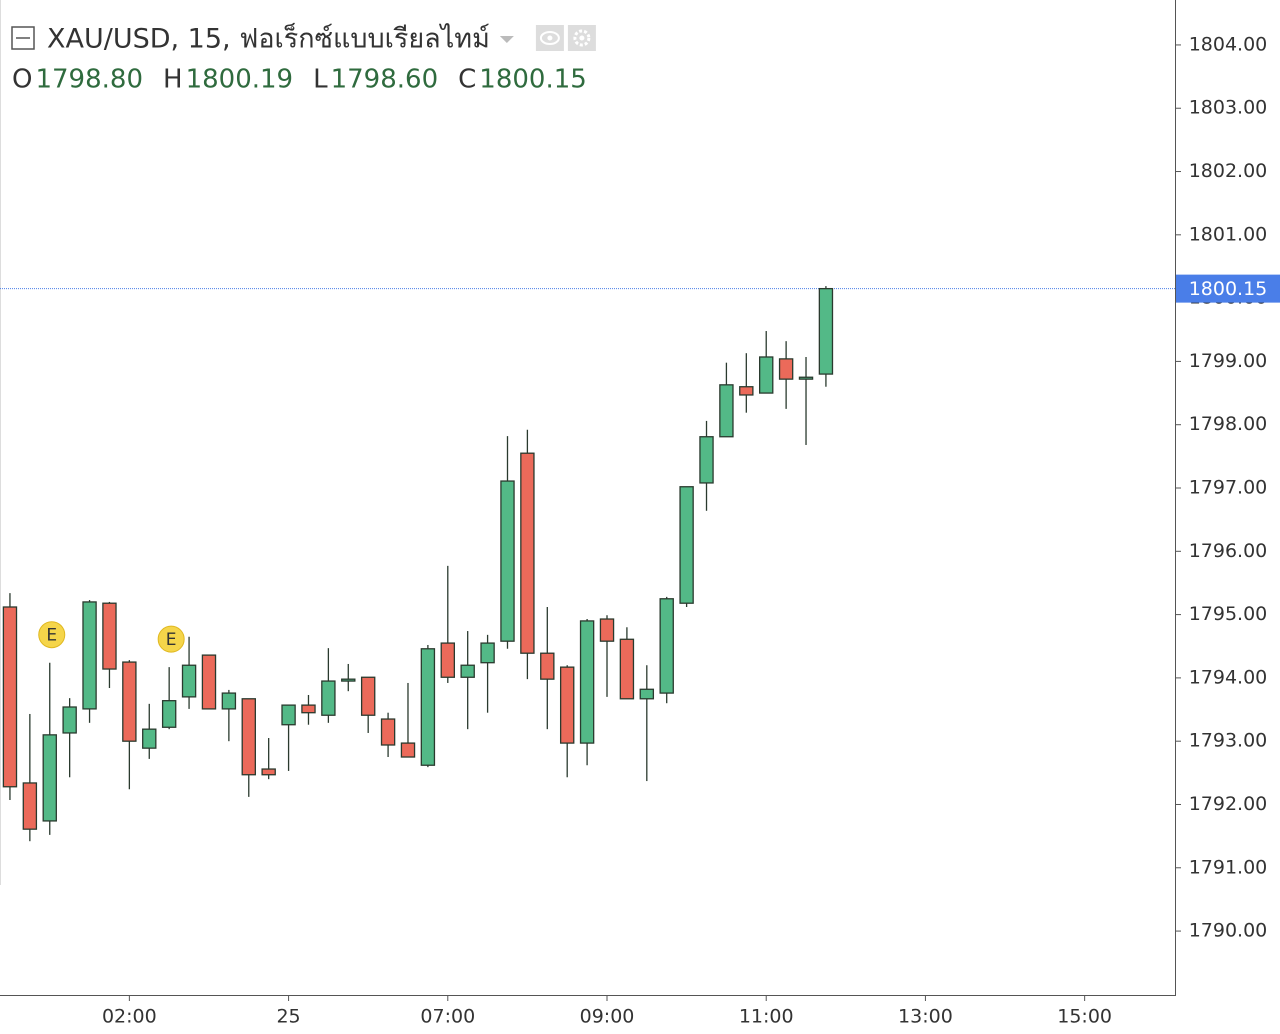 The height and width of the screenshot is (1034, 1280). Describe the element at coordinates (1228, 614) in the screenshot. I see `y-tick-label: 1795.00` at that location.